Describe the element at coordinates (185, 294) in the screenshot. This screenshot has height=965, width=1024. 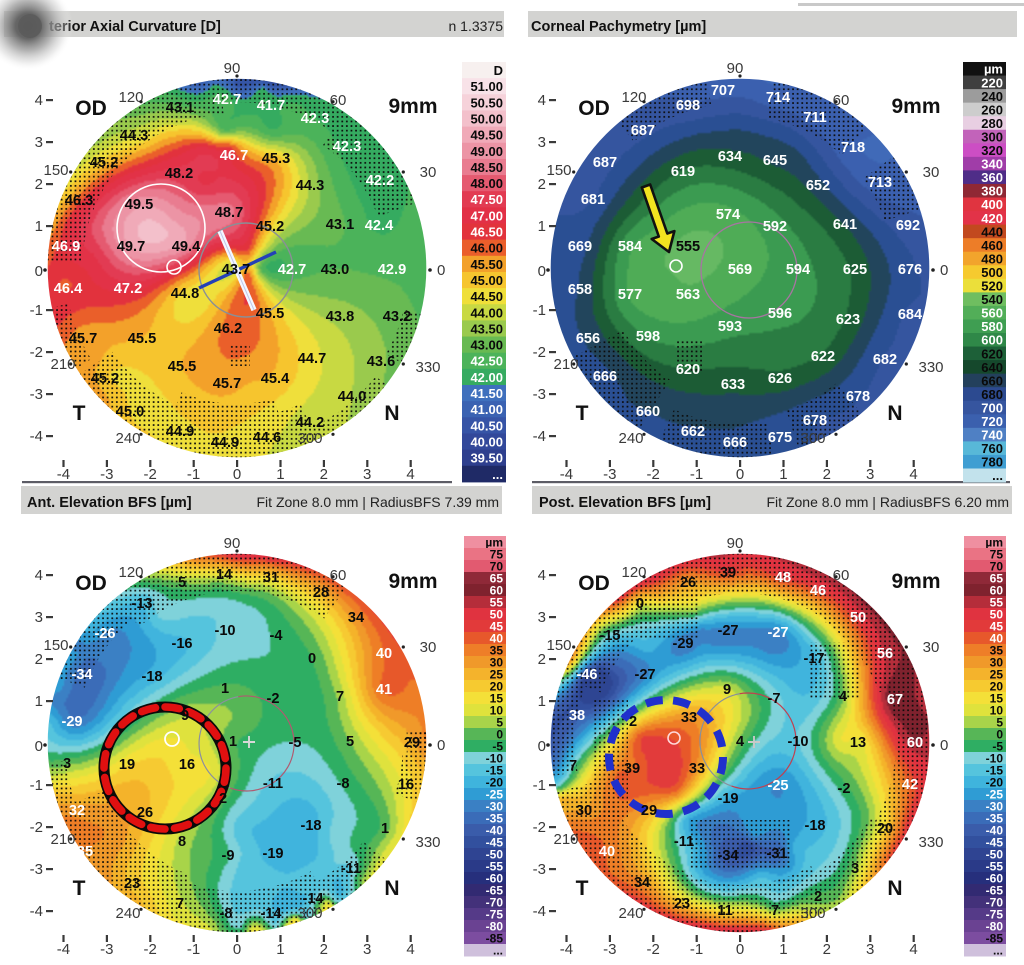
I see `svg-text: 44.8` at that location.